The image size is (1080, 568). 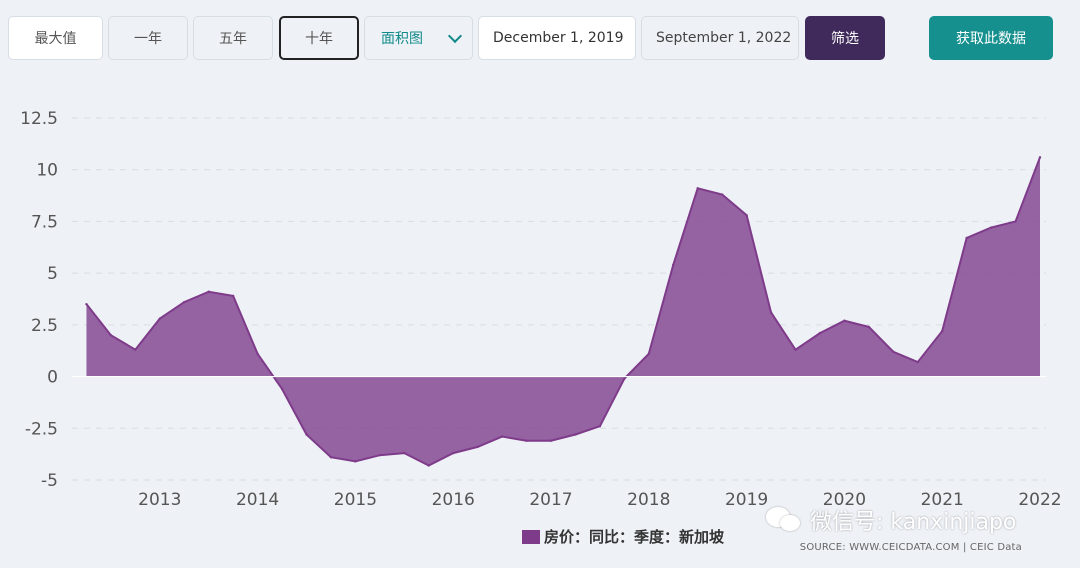 I want to click on watermark: 微信号: kanxinjiapo, so click(x=891, y=520).